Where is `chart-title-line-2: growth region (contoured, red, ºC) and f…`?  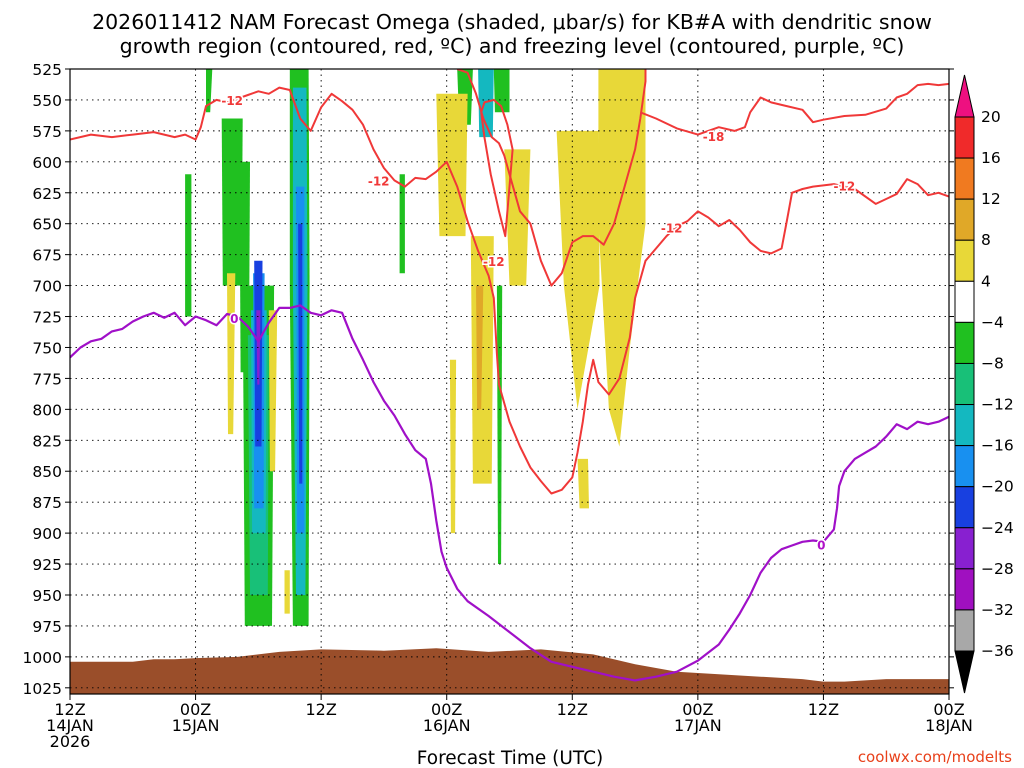 chart-title-line-2: growth region (contoured, red, ºC) and f… is located at coordinates (512, 46).